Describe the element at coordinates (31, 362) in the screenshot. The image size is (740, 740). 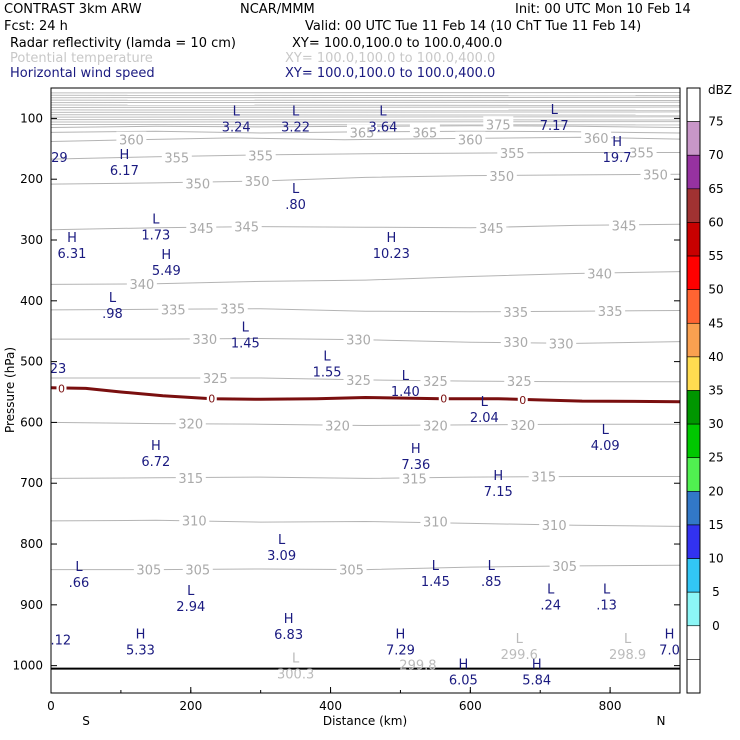
I see `y-tick-label: 500` at that location.